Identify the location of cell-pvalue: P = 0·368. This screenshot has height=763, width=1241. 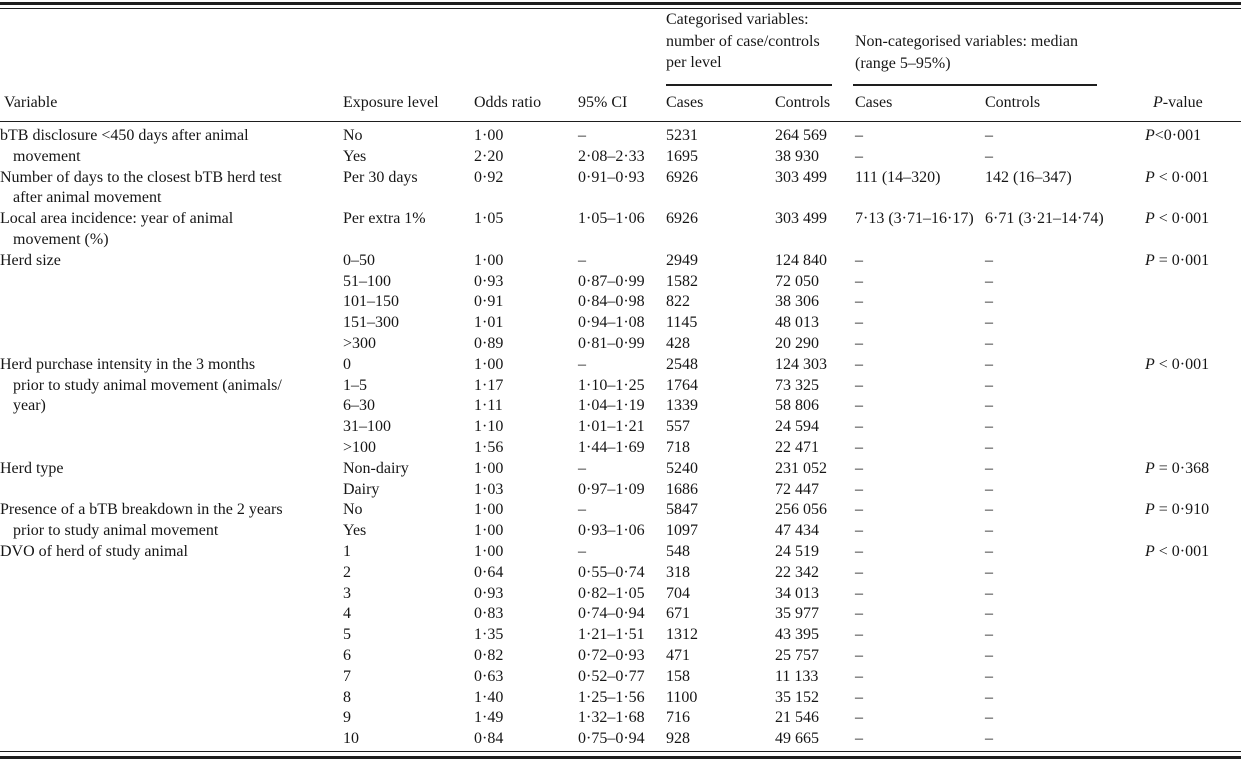
(1177, 468).